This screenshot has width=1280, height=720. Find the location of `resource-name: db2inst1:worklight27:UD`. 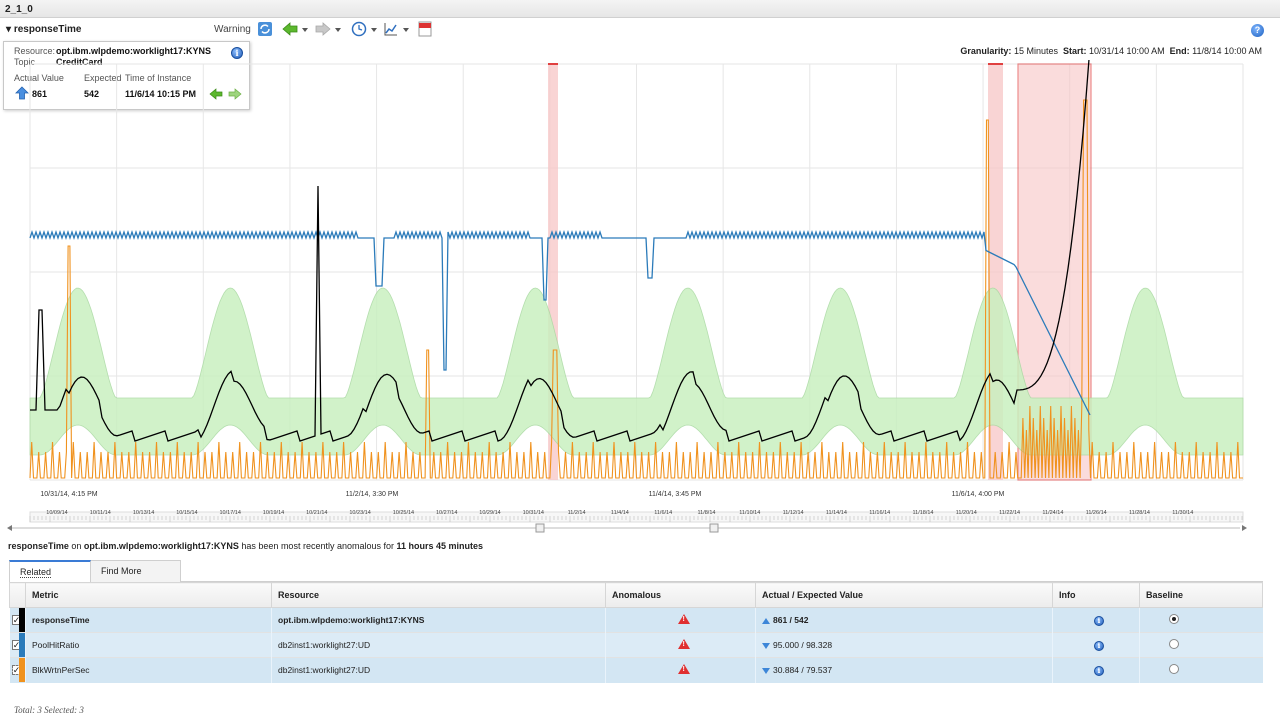

resource-name: db2inst1:worklight27:UD is located at coordinates (438, 645).